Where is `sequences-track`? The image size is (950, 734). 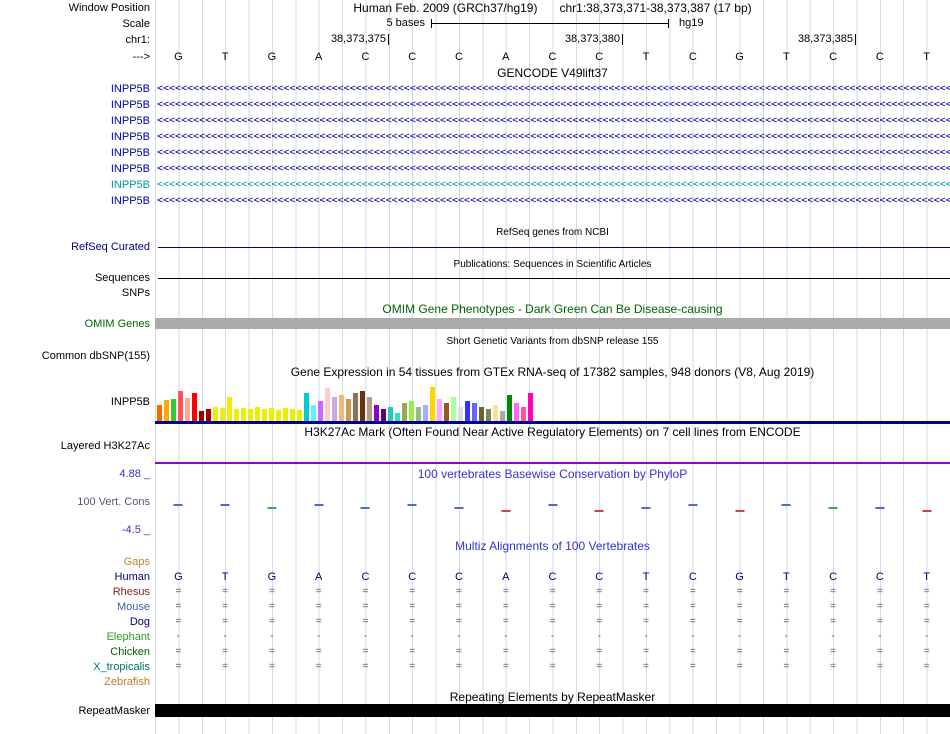 sequences-track is located at coordinates (552, 278).